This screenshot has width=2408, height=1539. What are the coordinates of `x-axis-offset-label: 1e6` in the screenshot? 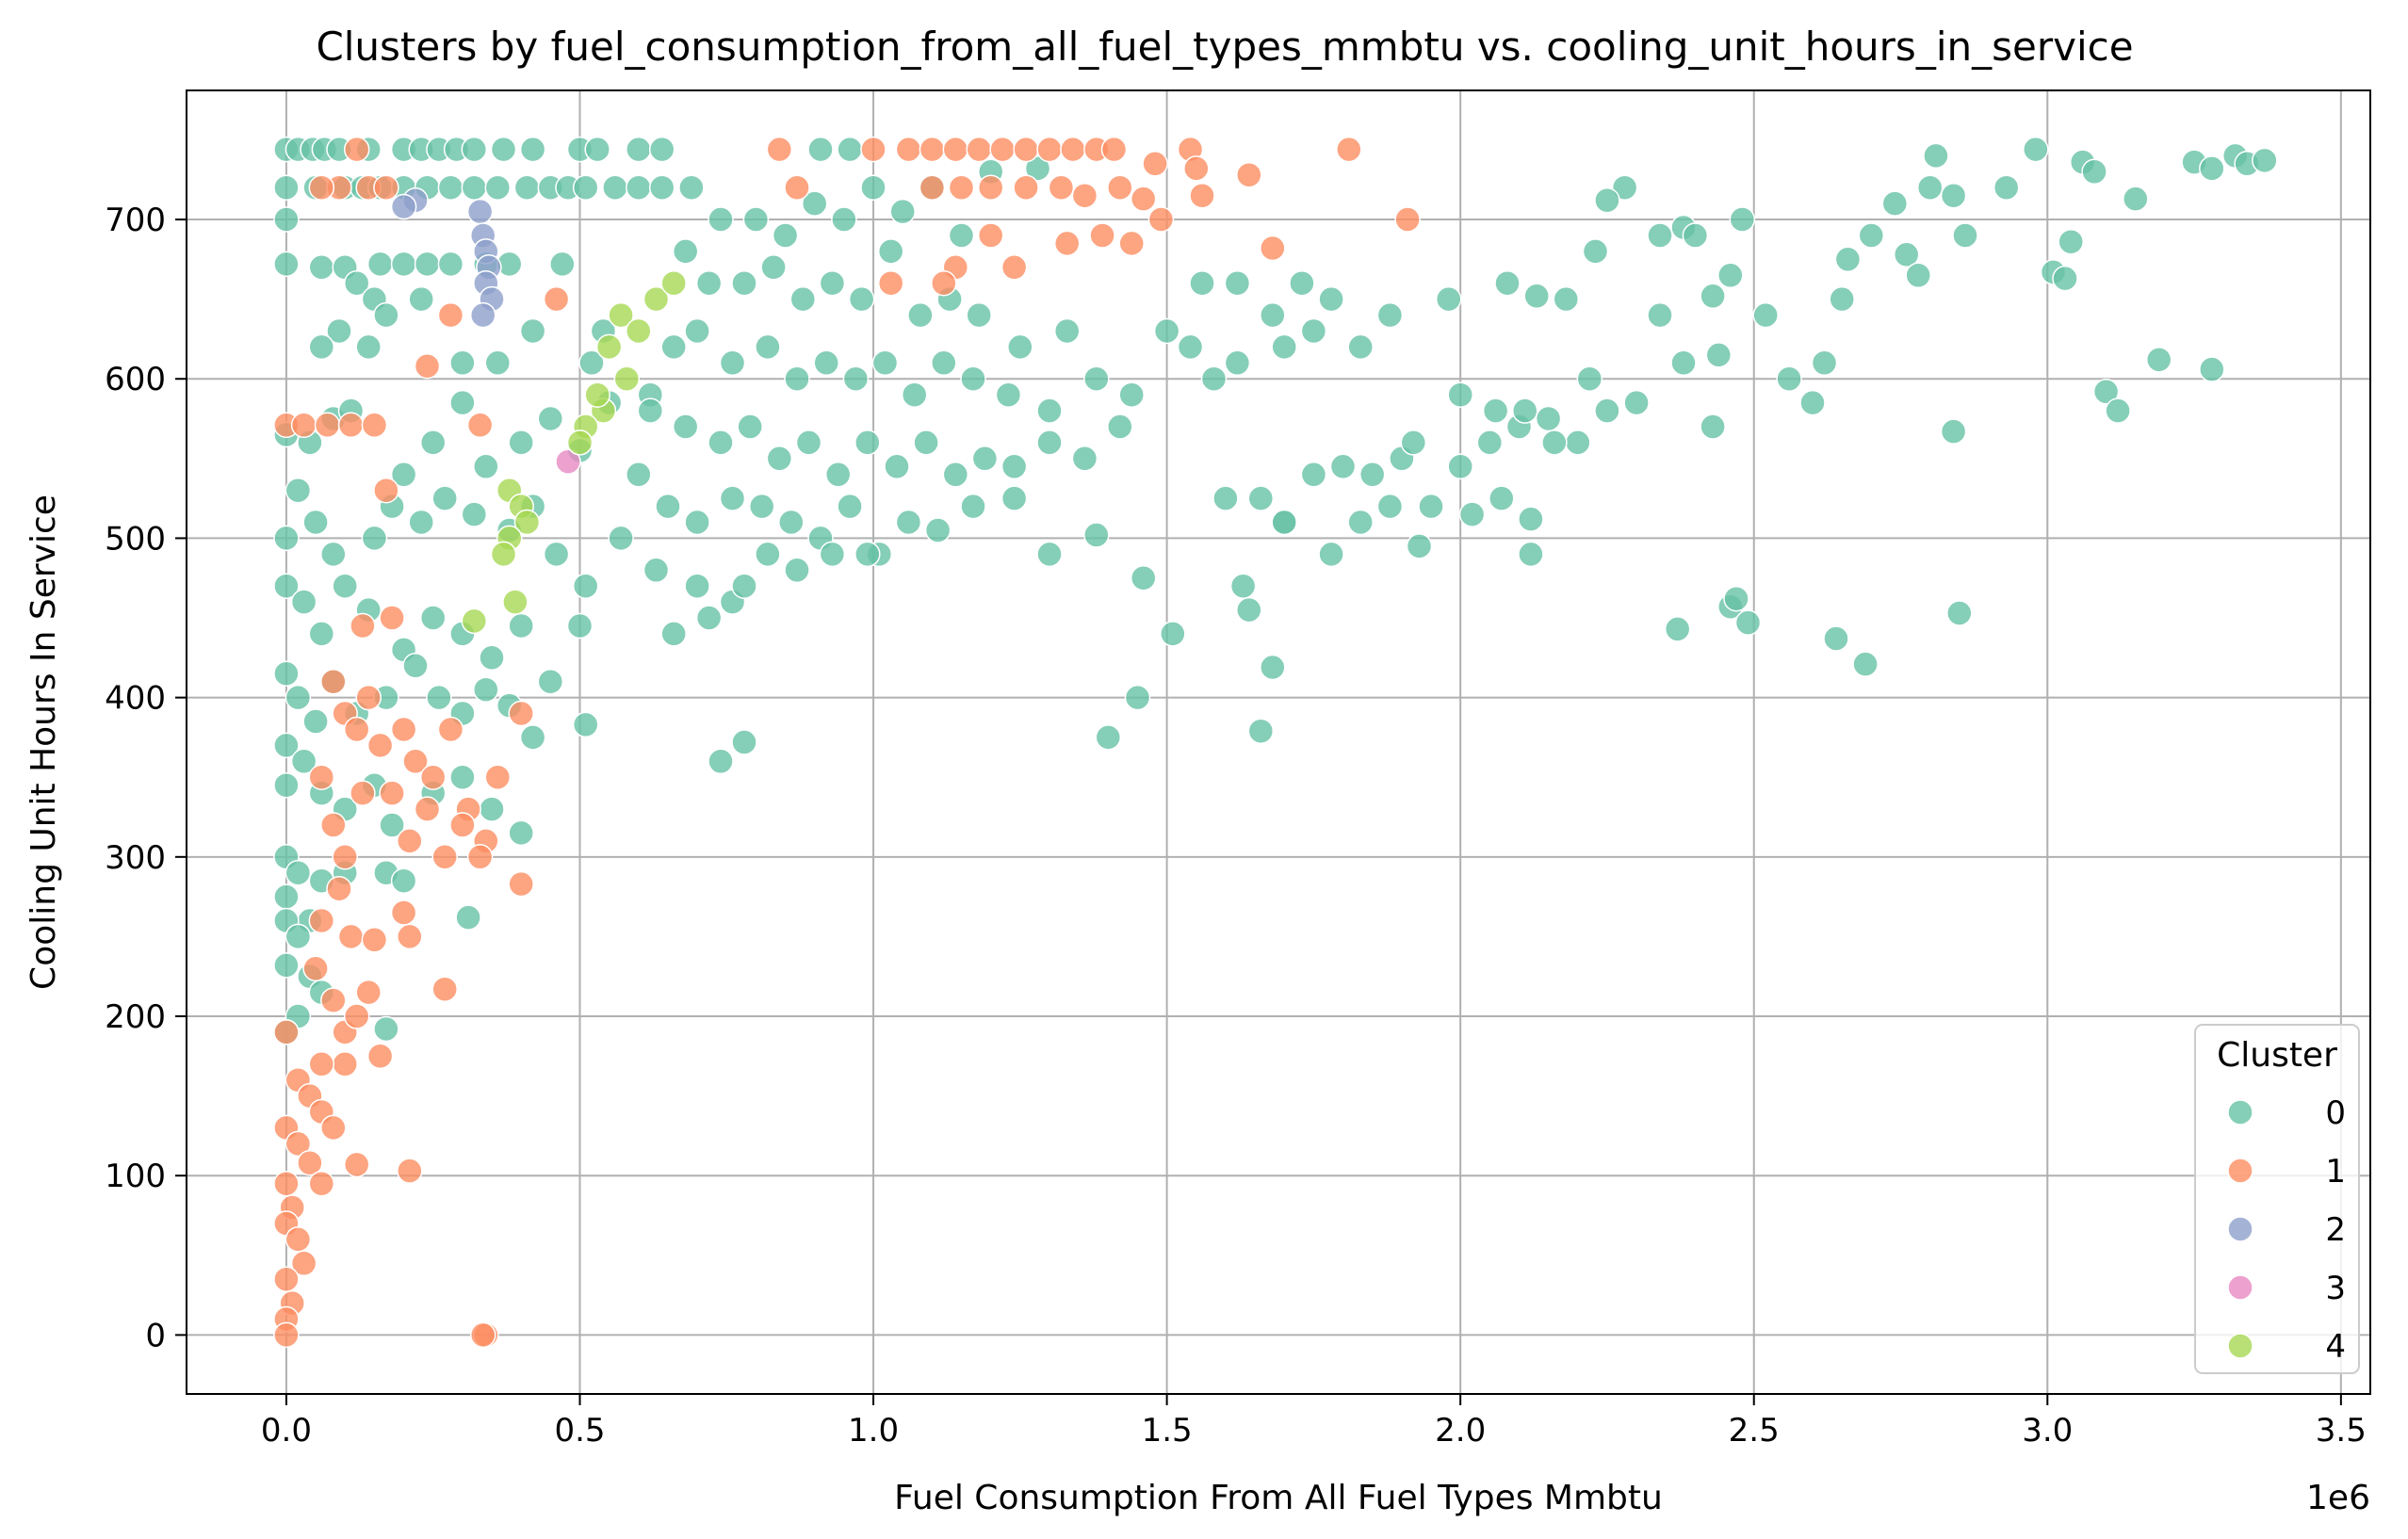 It's located at (2338, 1498).